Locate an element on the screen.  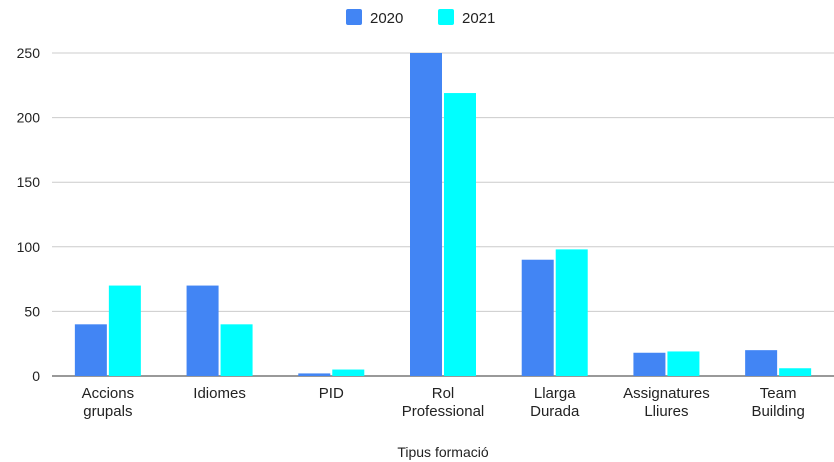
legend-swatch-2020 is located at coordinates (354, 17).